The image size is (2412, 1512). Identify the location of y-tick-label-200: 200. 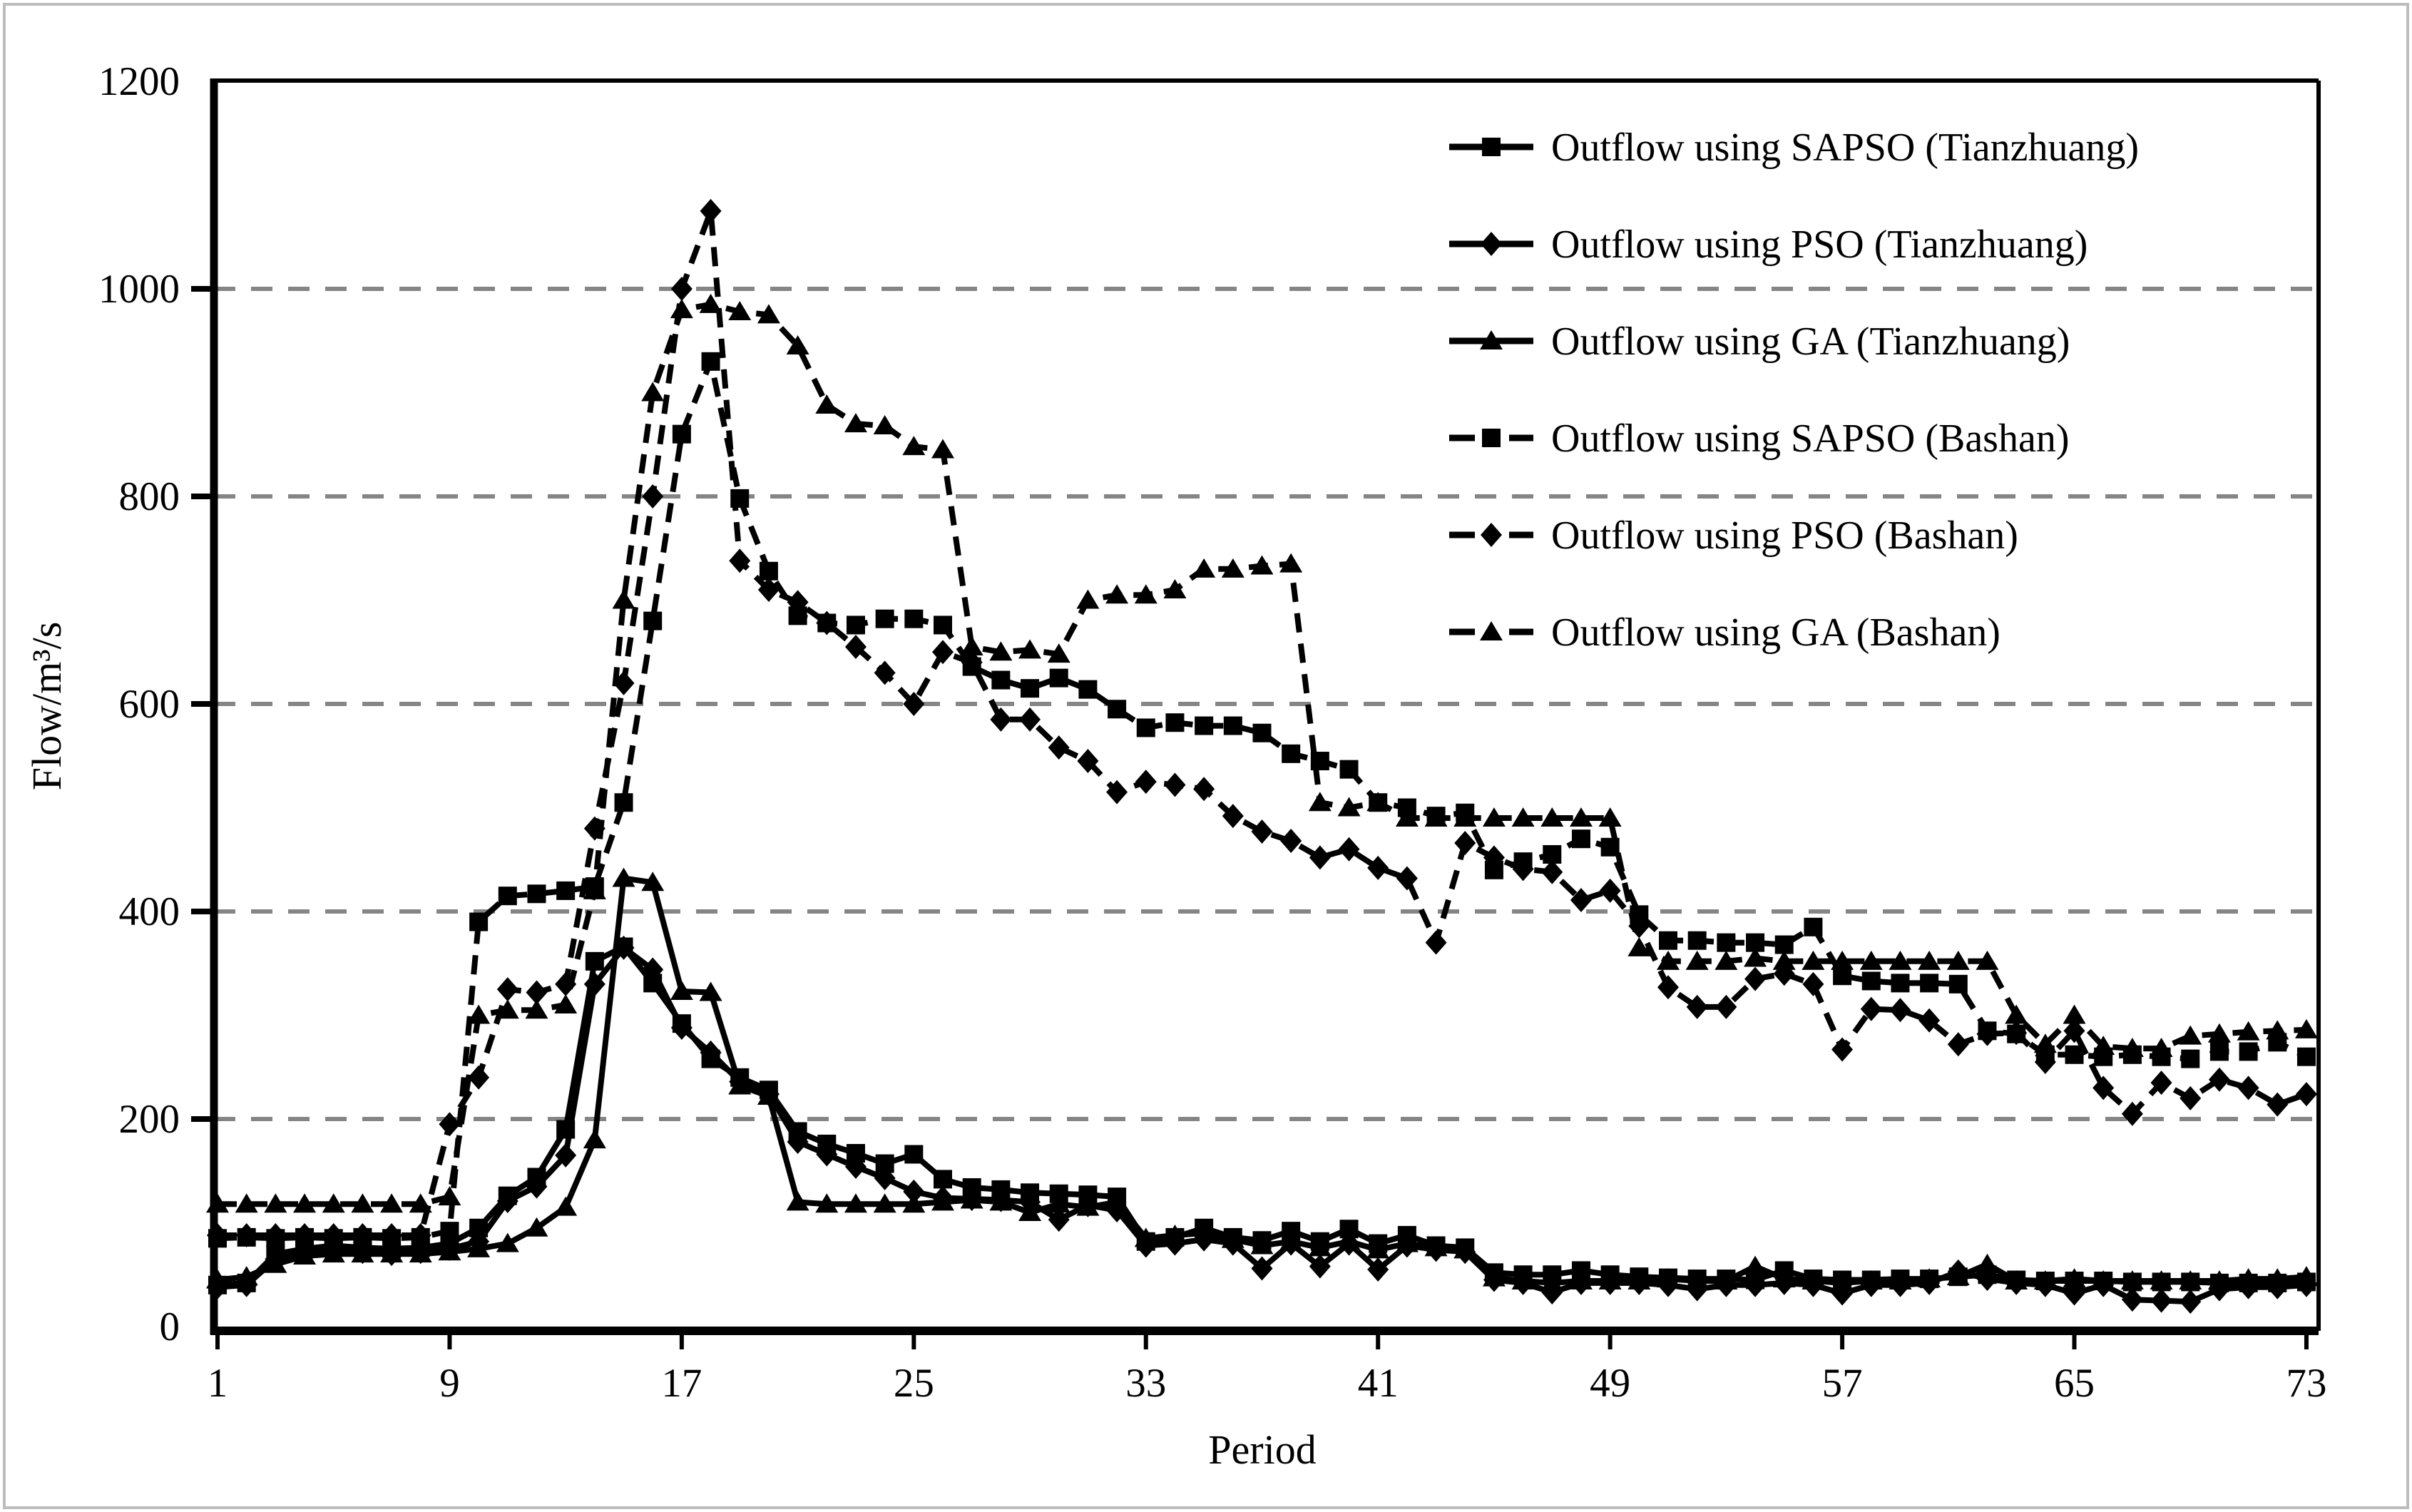
(149, 1119).